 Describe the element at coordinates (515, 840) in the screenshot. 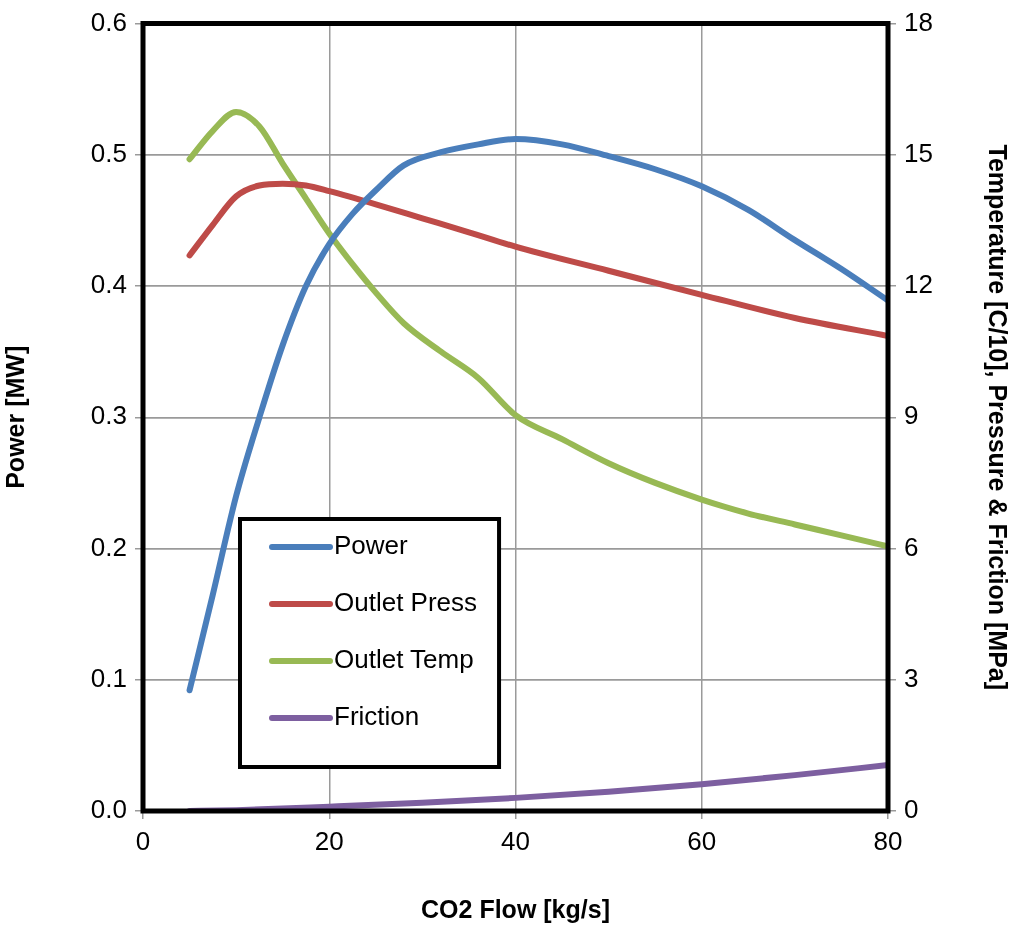

I see `x-tick-label: 40` at that location.